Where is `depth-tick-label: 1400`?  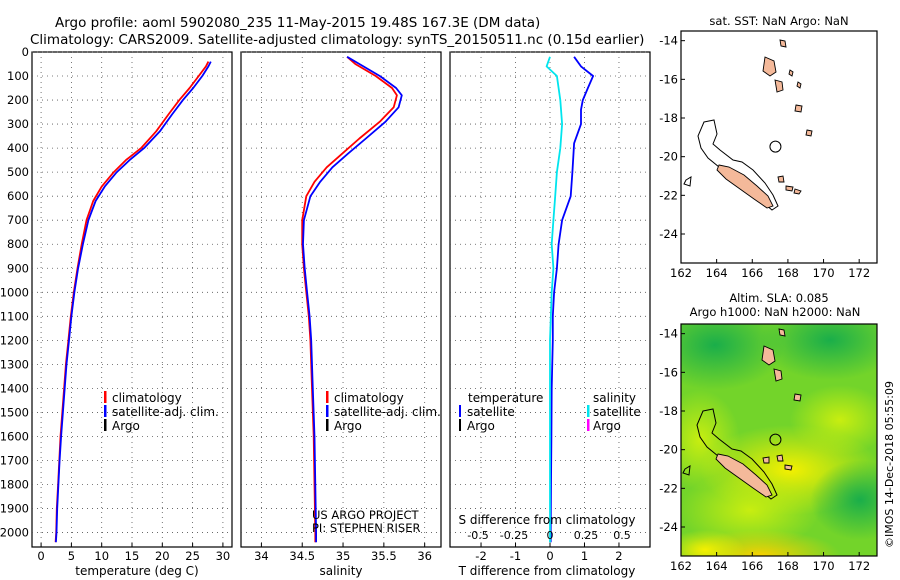
depth-tick-label: 1400 is located at coordinates (14, 388).